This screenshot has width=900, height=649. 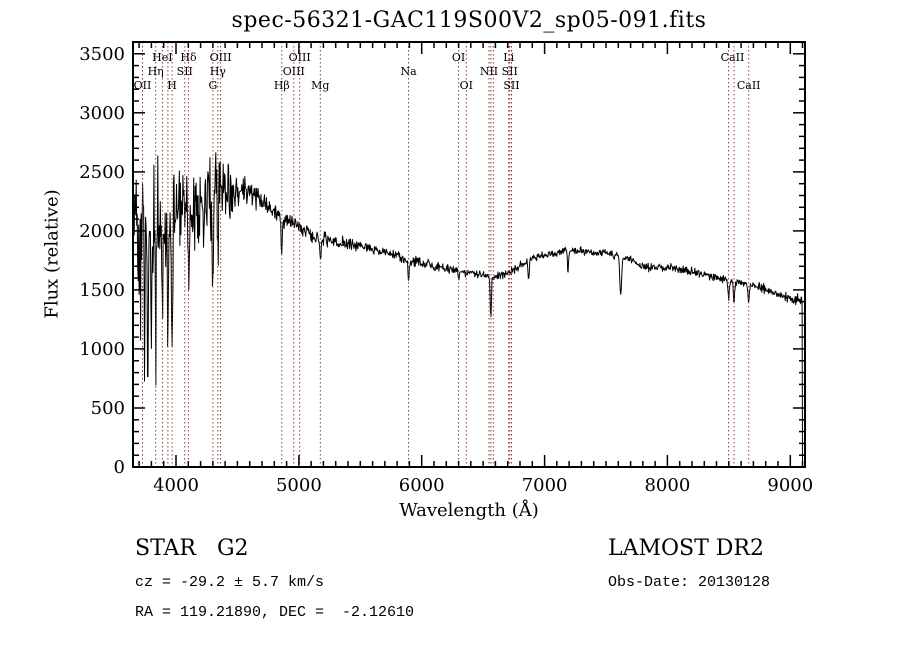 What do you see at coordinates (143, 85) in the screenshot?
I see `spectral-line-label: OII` at bounding box center [143, 85].